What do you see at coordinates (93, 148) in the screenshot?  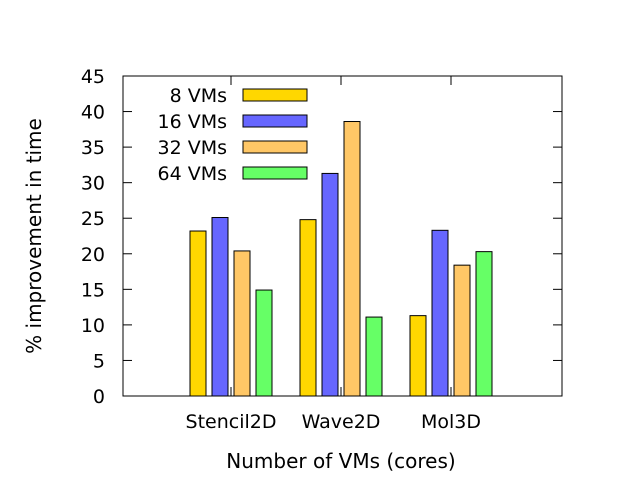 I see `y-tick-label: 35` at bounding box center [93, 148].